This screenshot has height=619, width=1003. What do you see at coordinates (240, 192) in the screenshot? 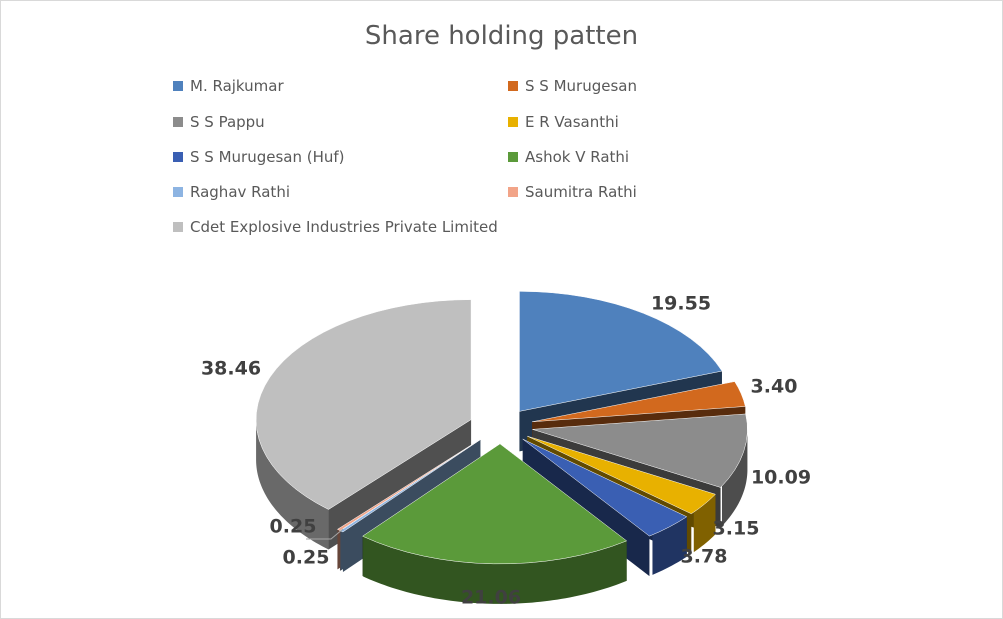
I see `legend-label: Raghav Rathi` at bounding box center [240, 192].